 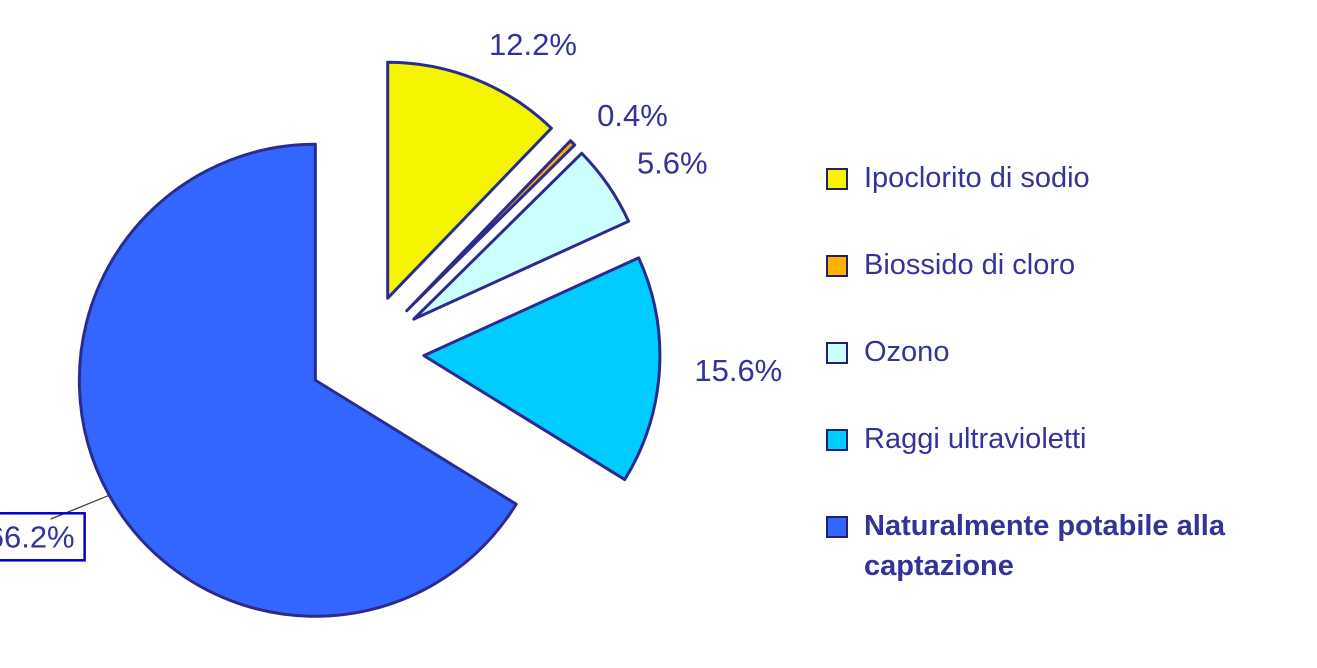 I want to click on legend-item: Ipoclorito di sodio, so click(x=1066, y=178).